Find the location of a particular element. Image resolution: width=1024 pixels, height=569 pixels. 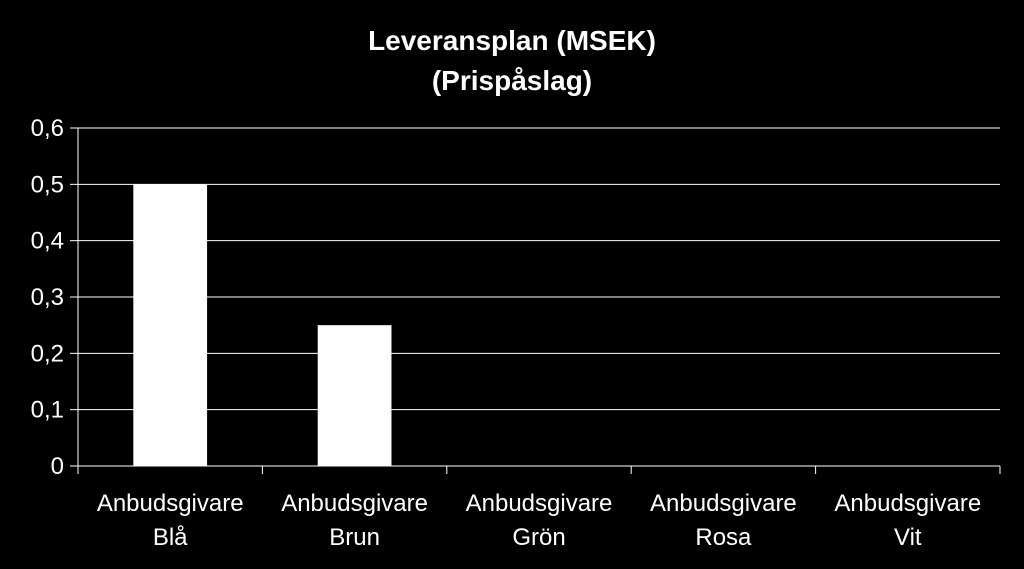

y-tick-label: 0 is located at coordinates (57, 466).